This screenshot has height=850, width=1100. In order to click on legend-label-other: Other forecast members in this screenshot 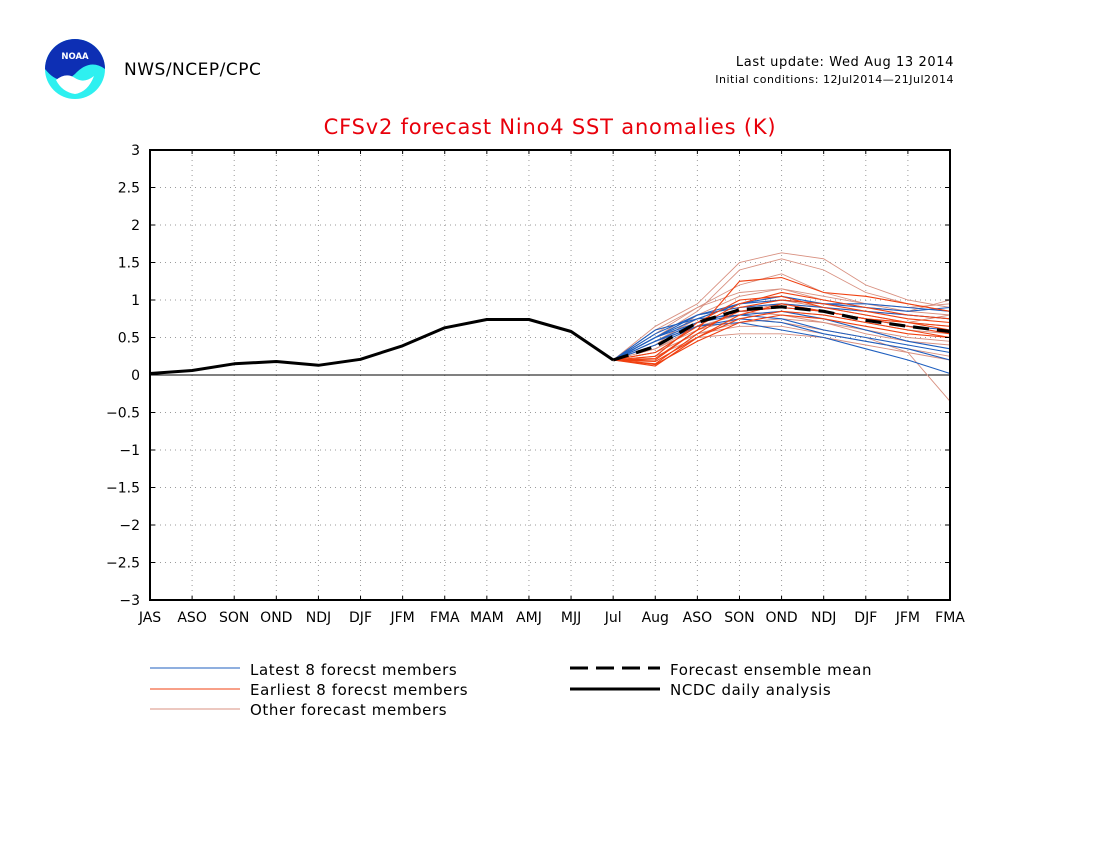, I will do `click(348, 710)`.